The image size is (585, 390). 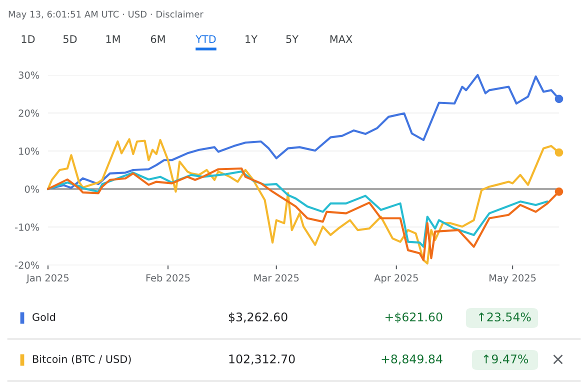 I want to click on y-tick-label: 0%, so click(x=32, y=189).